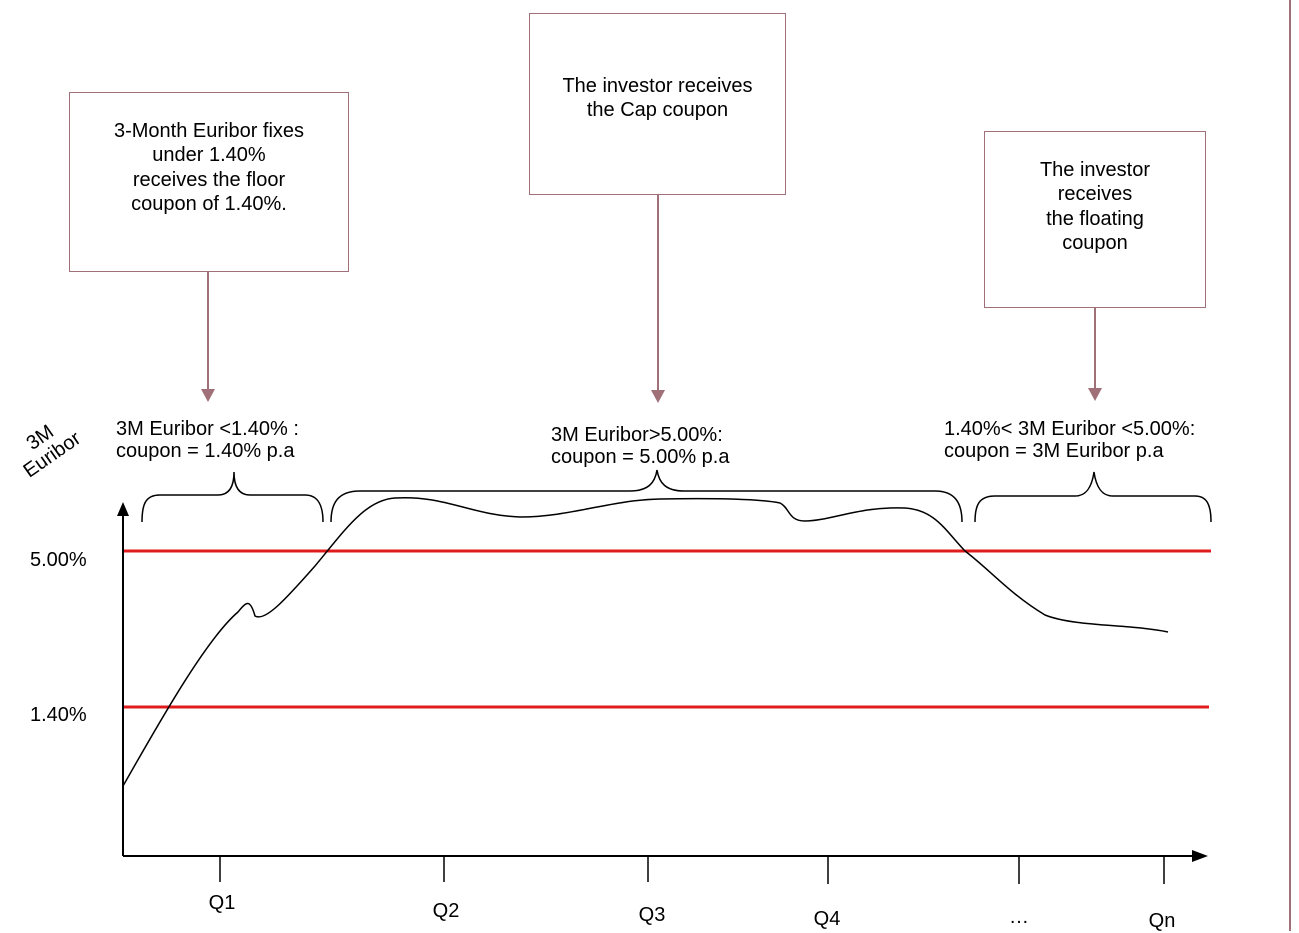  I want to click on floor-region-label: 3M Euribor <1.40% : coupon = 1.40% p.a, so click(207, 440).